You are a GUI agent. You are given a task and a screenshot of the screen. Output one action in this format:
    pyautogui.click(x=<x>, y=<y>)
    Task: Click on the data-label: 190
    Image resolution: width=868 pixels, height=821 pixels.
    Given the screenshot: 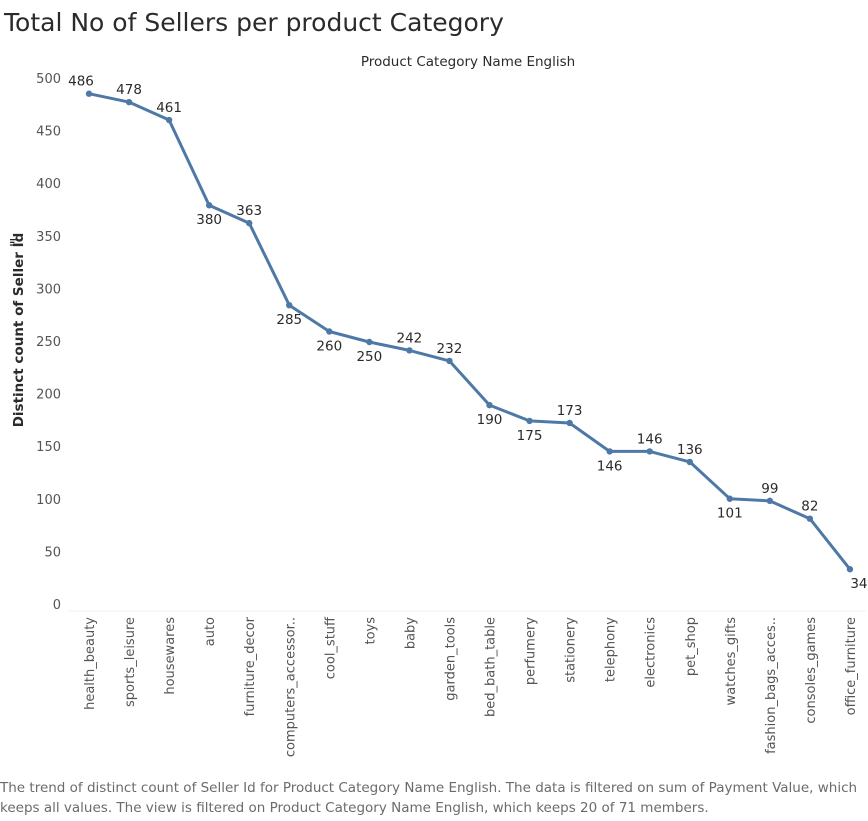 What is the action you would take?
    pyautogui.click(x=490, y=420)
    